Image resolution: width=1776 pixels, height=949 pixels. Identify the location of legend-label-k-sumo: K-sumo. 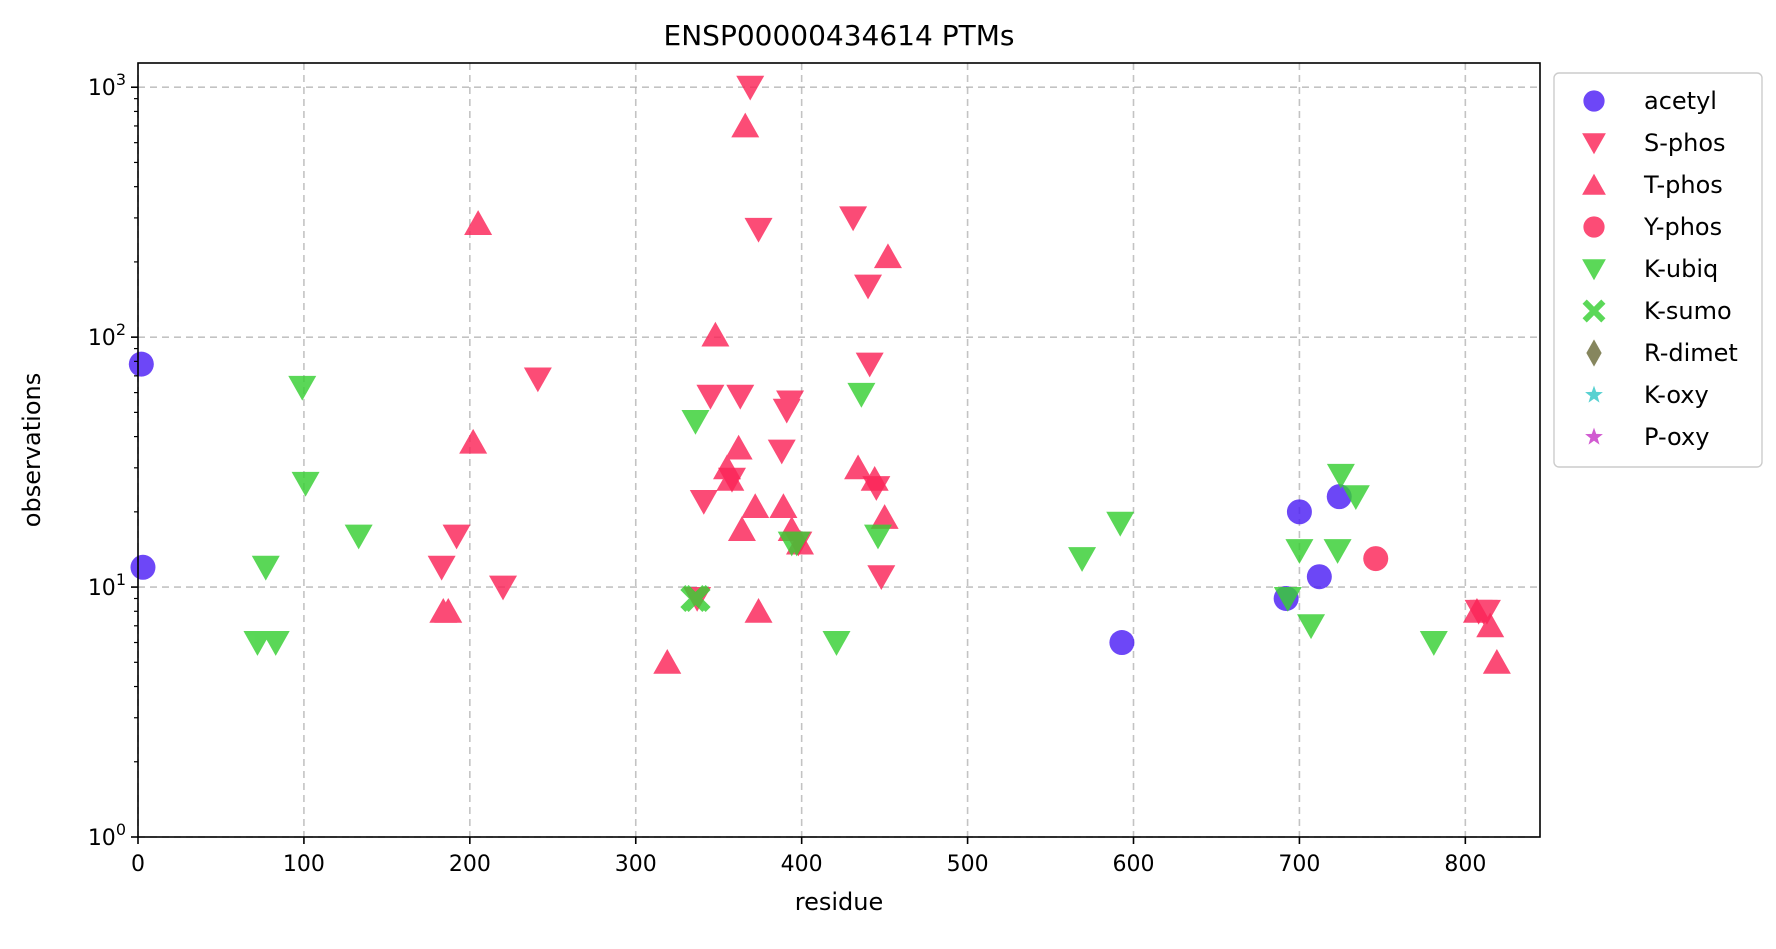
(1688, 311).